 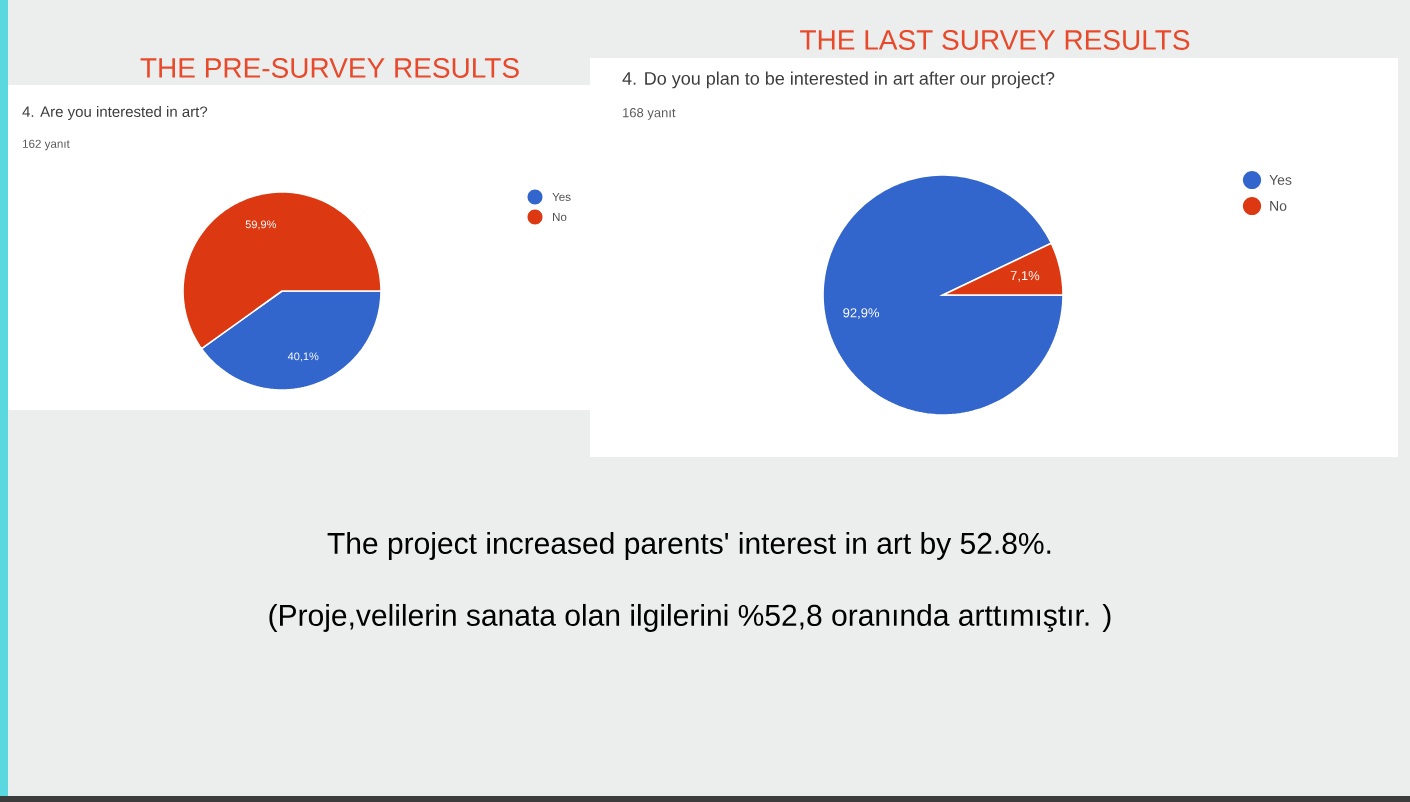 What do you see at coordinates (46, 145) in the screenshot?
I see `text: 162 yanıt` at bounding box center [46, 145].